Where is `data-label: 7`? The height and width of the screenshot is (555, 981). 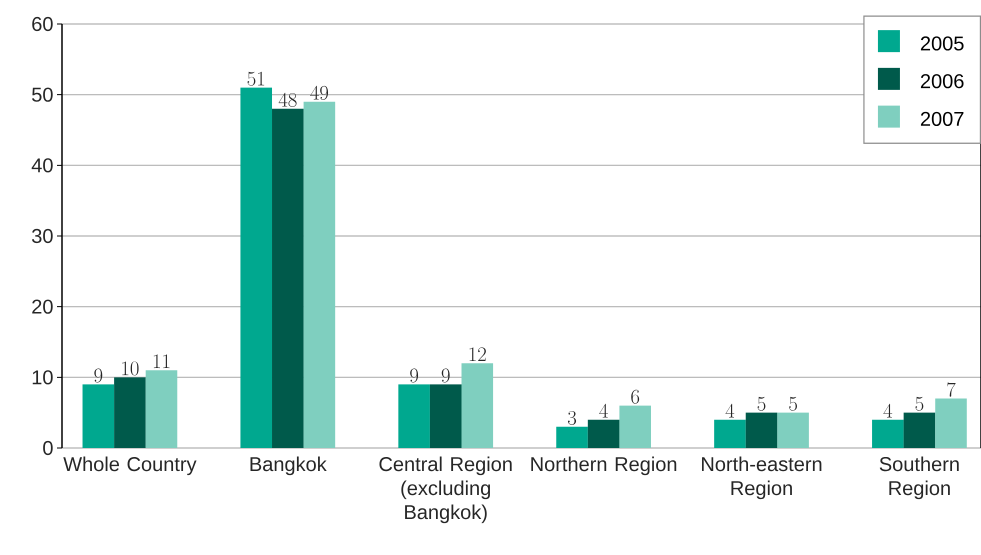 data-label: 7 is located at coordinates (951, 389).